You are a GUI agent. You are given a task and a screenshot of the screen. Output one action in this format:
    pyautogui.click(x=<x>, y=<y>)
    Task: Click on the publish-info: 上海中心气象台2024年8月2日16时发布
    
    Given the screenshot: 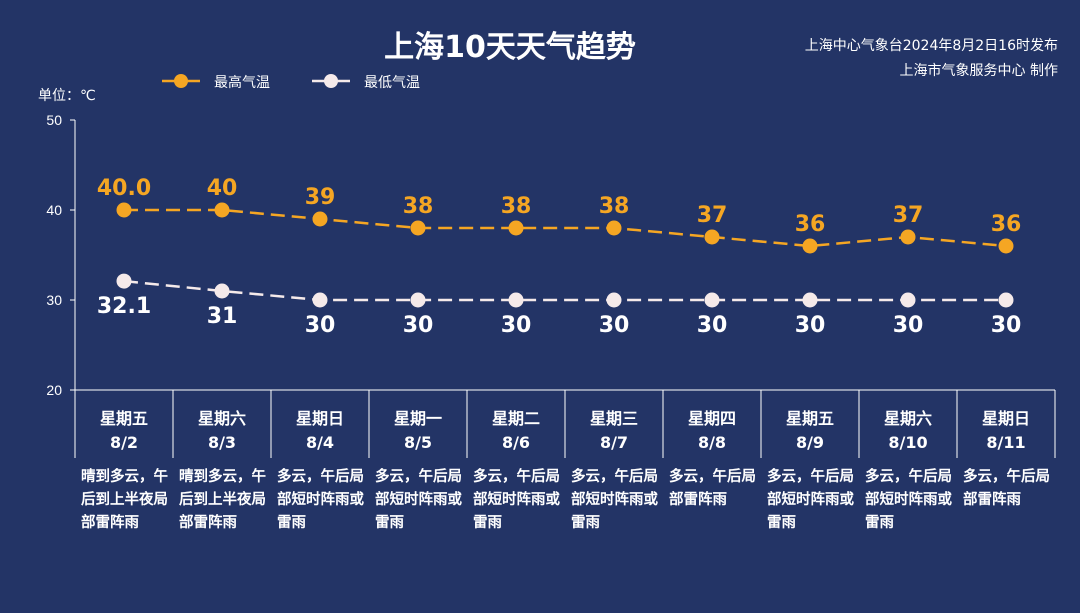 What is the action you would take?
    pyautogui.click(x=931, y=46)
    